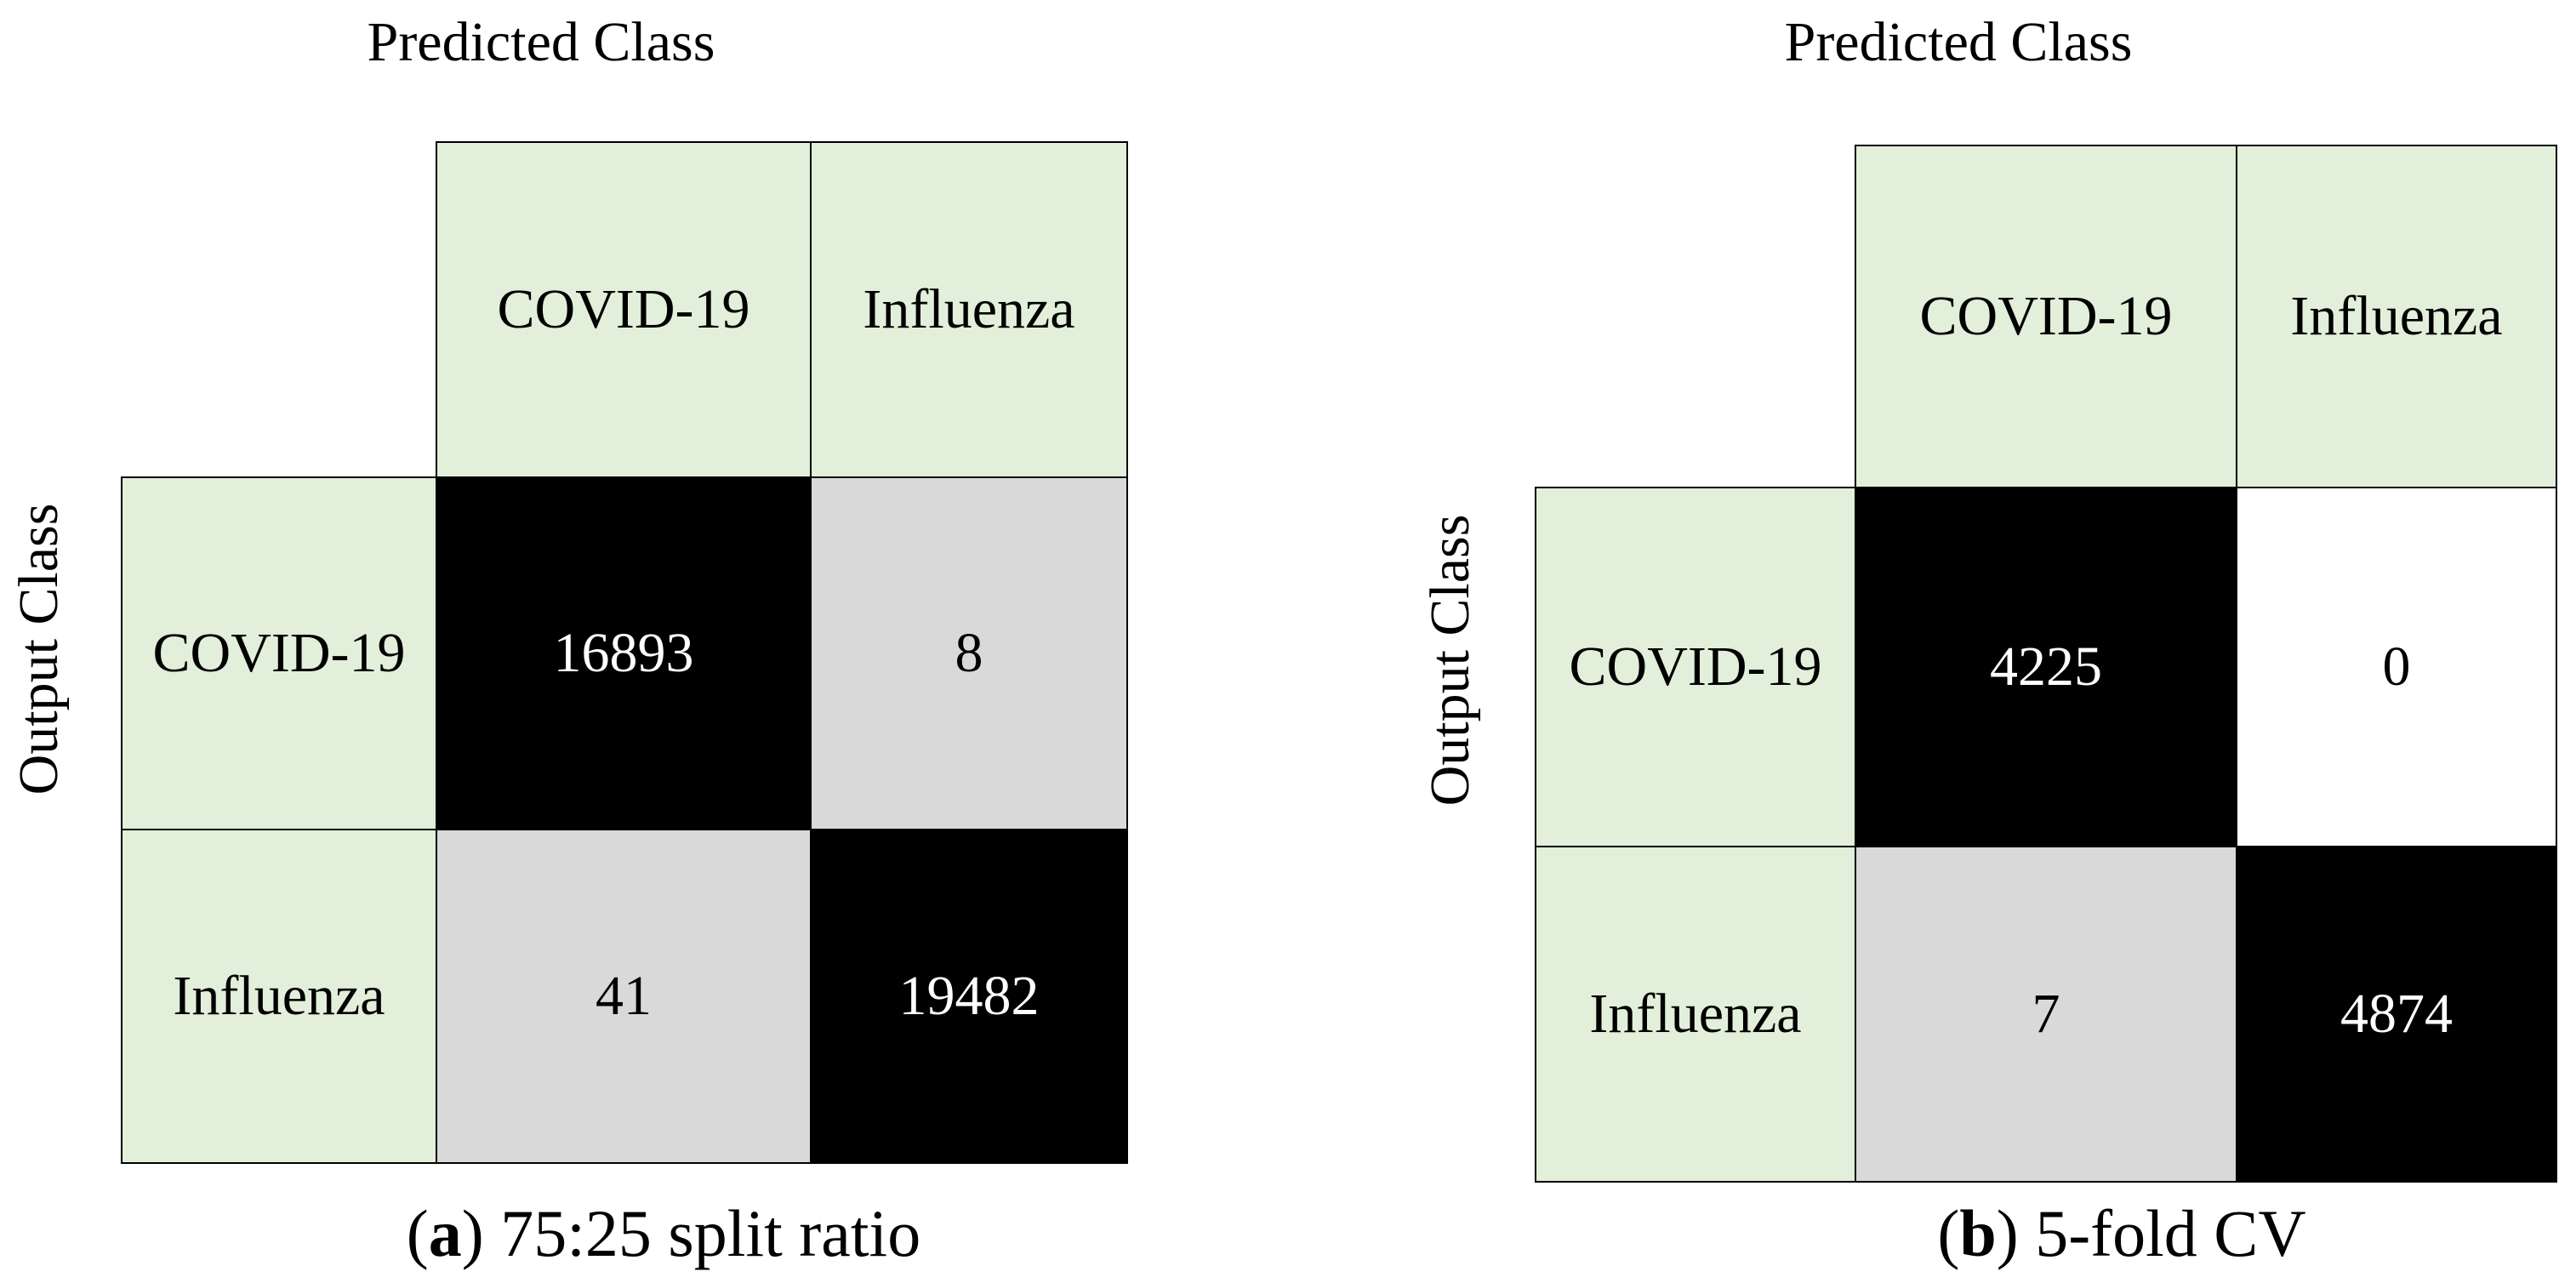  What do you see at coordinates (969, 996) in the screenshot?
I see `matrix-cell-influenza-influenza: 19482` at bounding box center [969, 996].